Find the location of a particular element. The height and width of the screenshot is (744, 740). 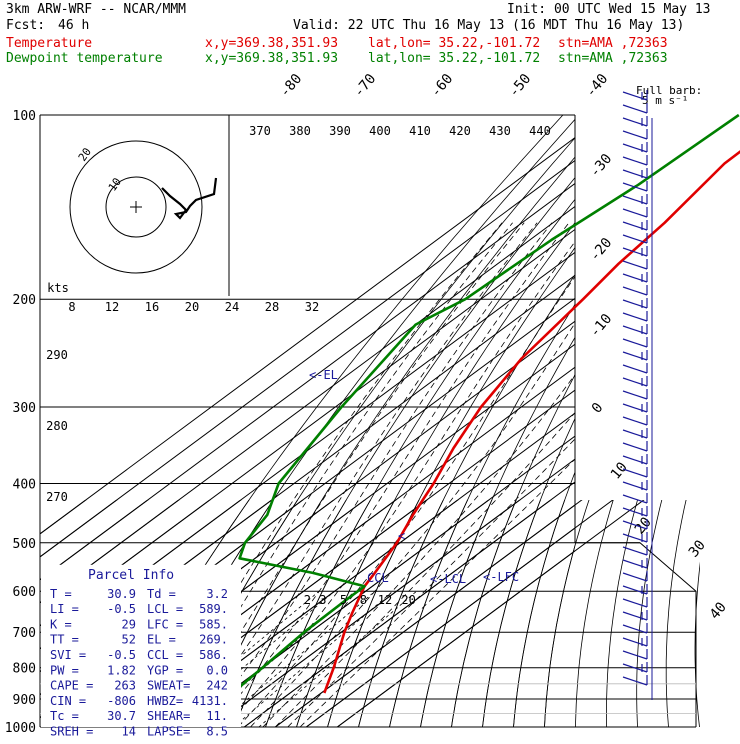

theta-label: 400 is located at coordinates (380, 131).